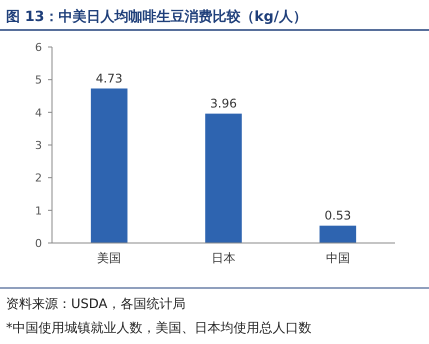 The image size is (429, 344). What do you see at coordinates (109, 258) in the screenshot?
I see `x-tick-label: 美国` at bounding box center [109, 258].